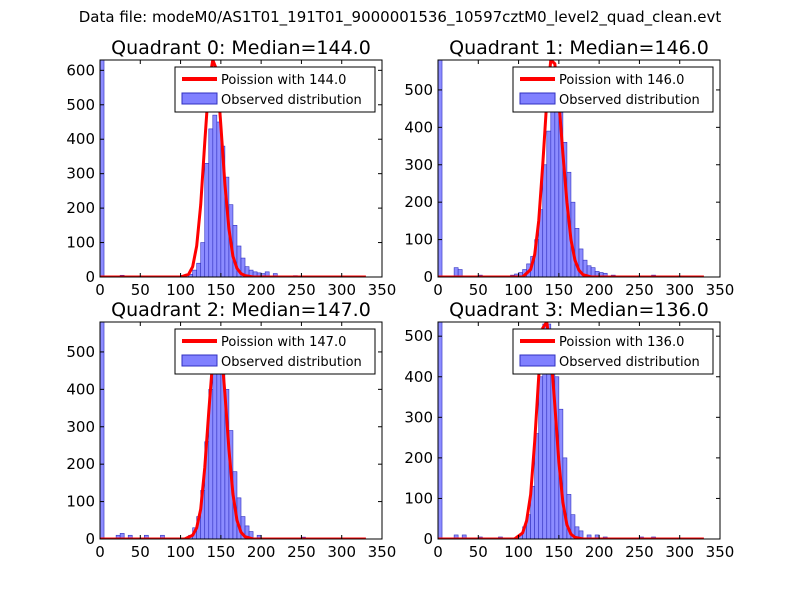  What do you see at coordinates (283, 80) in the screenshot?
I see `legend-label-poisson: Poission with 144.0` at bounding box center [283, 80].